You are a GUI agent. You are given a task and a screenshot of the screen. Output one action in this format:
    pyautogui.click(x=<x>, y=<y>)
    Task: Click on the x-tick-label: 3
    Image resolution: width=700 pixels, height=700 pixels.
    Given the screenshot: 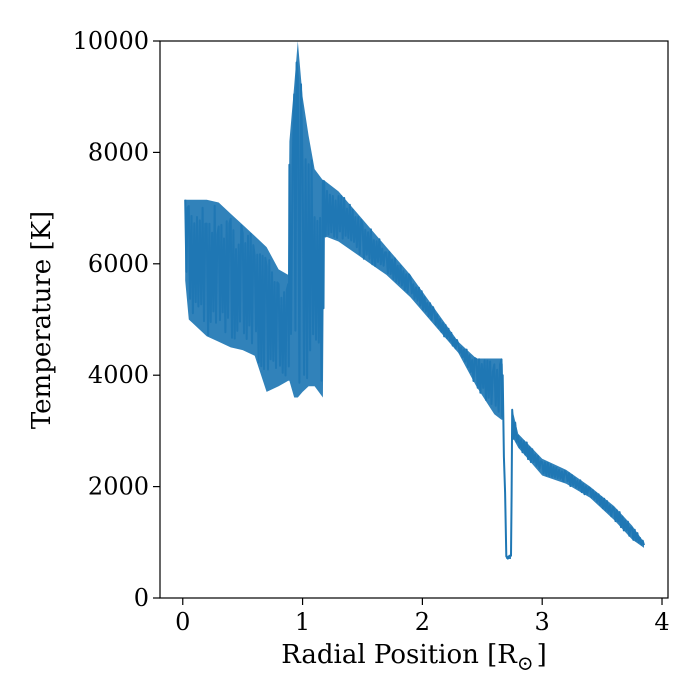 What is the action you would take?
    pyautogui.click(x=542, y=622)
    